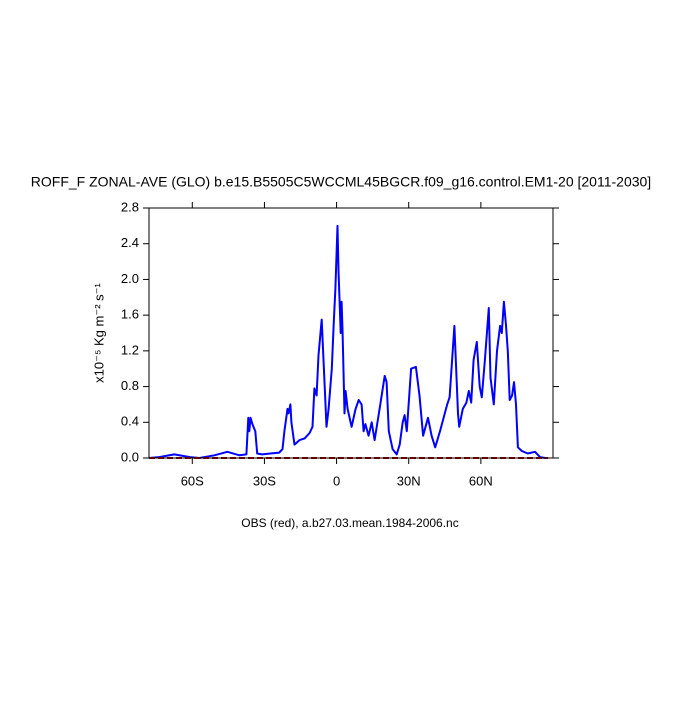  Describe the element at coordinates (98, 333) in the screenshot. I see `y-axis-label: x10⁻⁵ Kg m⁻² s⁻¹` at that location.